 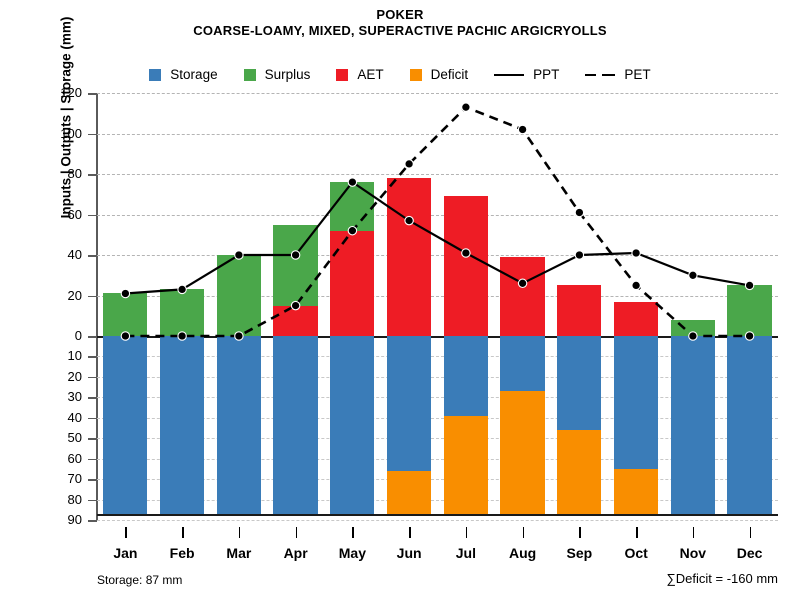 What do you see at coordinates (636, 285) in the screenshot?
I see `pet-line-point-oct` at bounding box center [636, 285].